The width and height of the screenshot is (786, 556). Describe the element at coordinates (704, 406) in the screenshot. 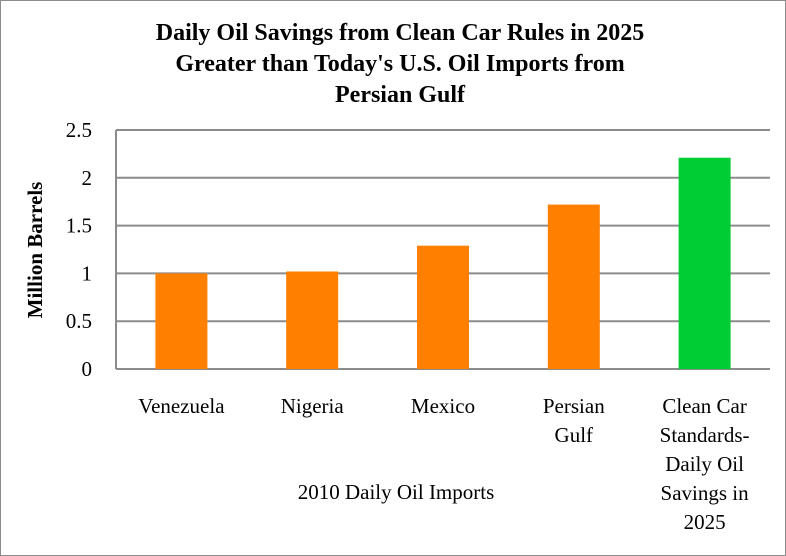

I see `x-tick-label: Clean Car` at that location.